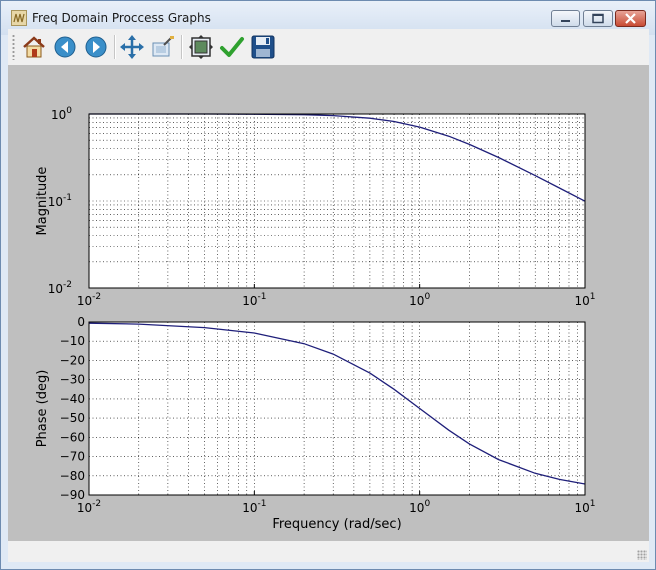 This screenshot has width=656, height=570. What do you see at coordinates (72, 360) in the screenshot?
I see `y-tick-label: −20` at bounding box center [72, 360].